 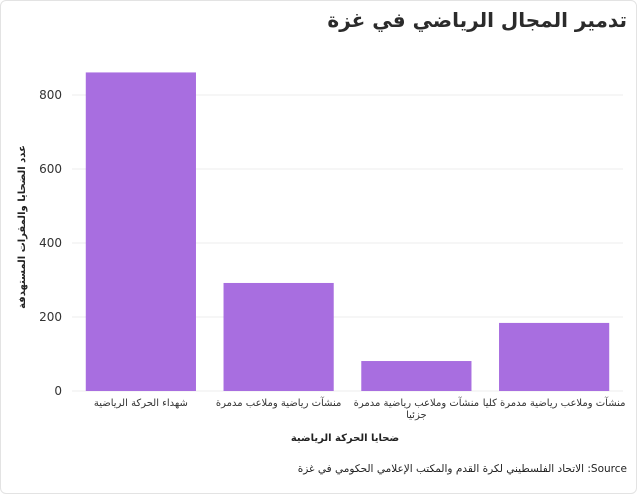 What do you see at coordinates (50, 169) in the screenshot?
I see `y-tick-label: 600` at bounding box center [50, 169].